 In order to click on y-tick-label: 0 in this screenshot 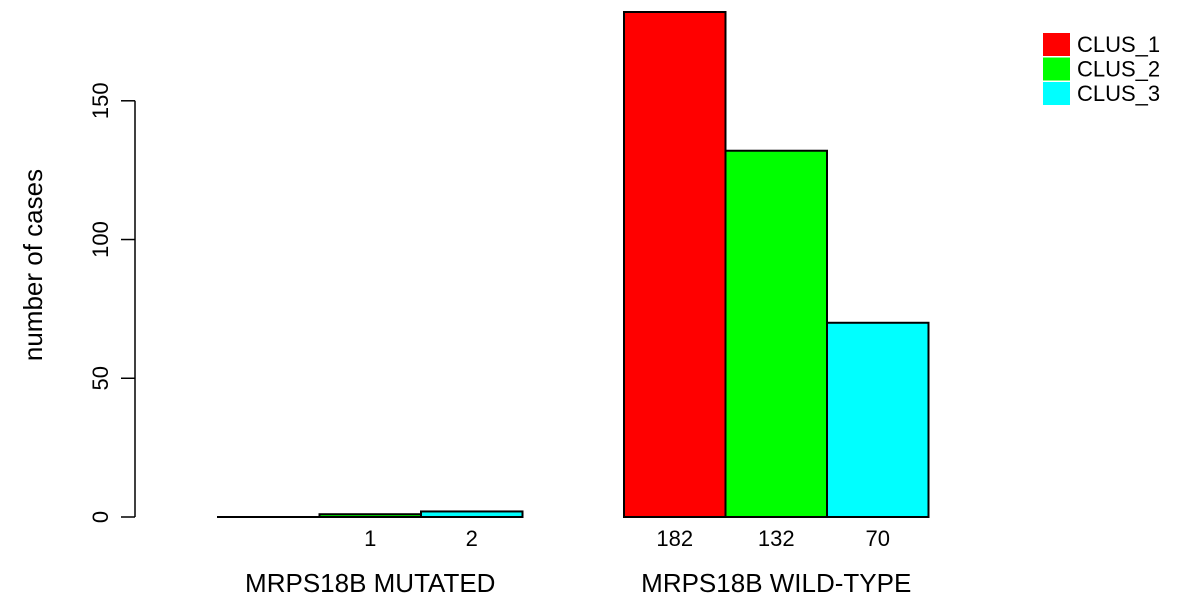, I will do `click(100, 517)`.